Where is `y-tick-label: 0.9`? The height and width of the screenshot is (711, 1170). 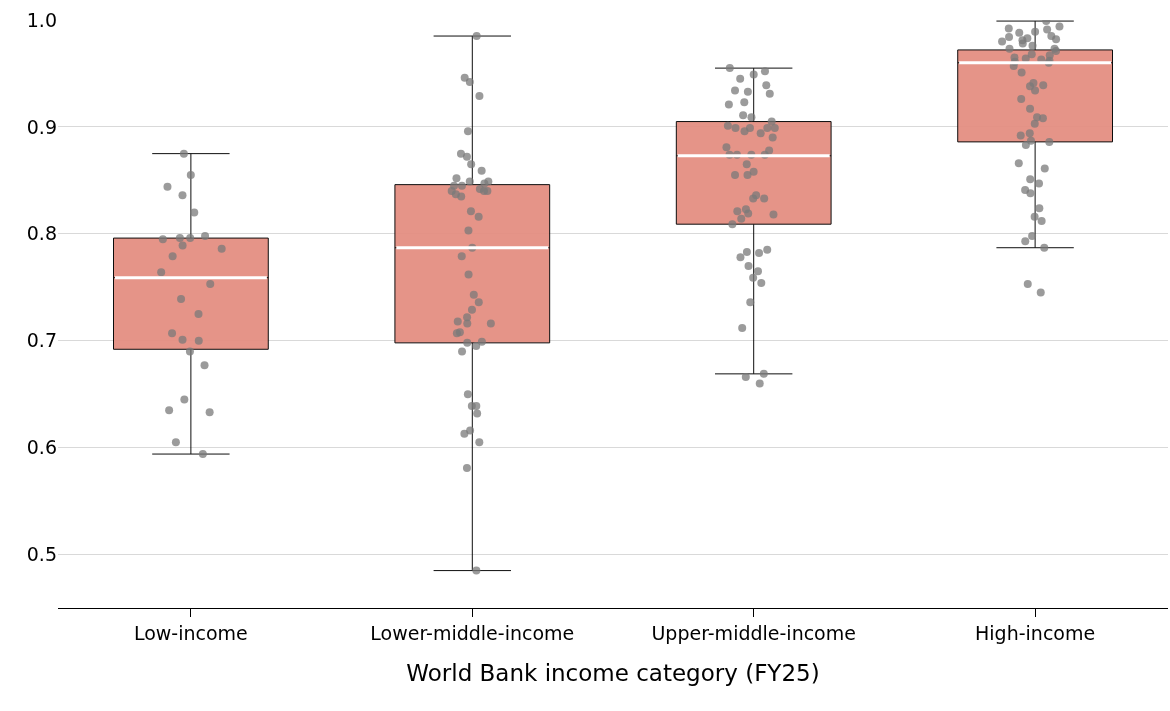 y-tick-label: 0.9 is located at coordinates (41, 126).